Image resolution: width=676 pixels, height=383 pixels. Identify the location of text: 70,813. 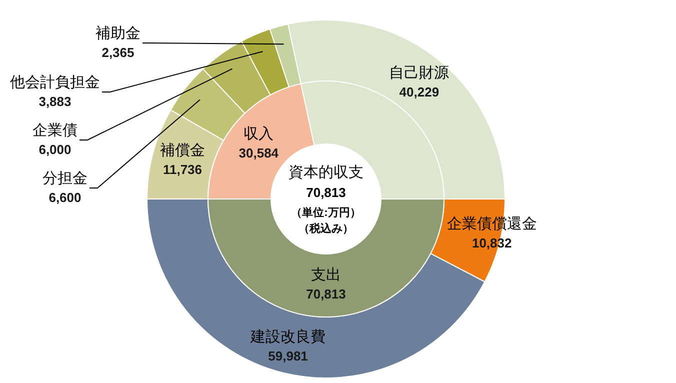
(326, 192).